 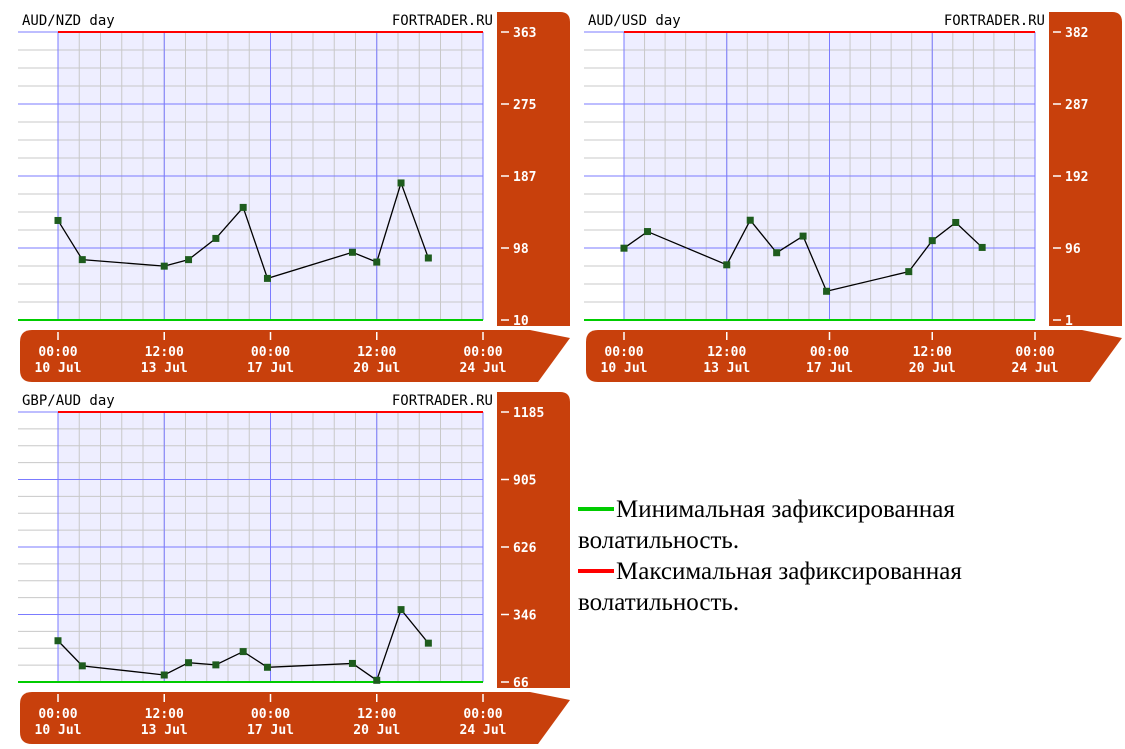 What do you see at coordinates (521, 683) in the screenshot?
I see `y-tick-label: 66` at bounding box center [521, 683].